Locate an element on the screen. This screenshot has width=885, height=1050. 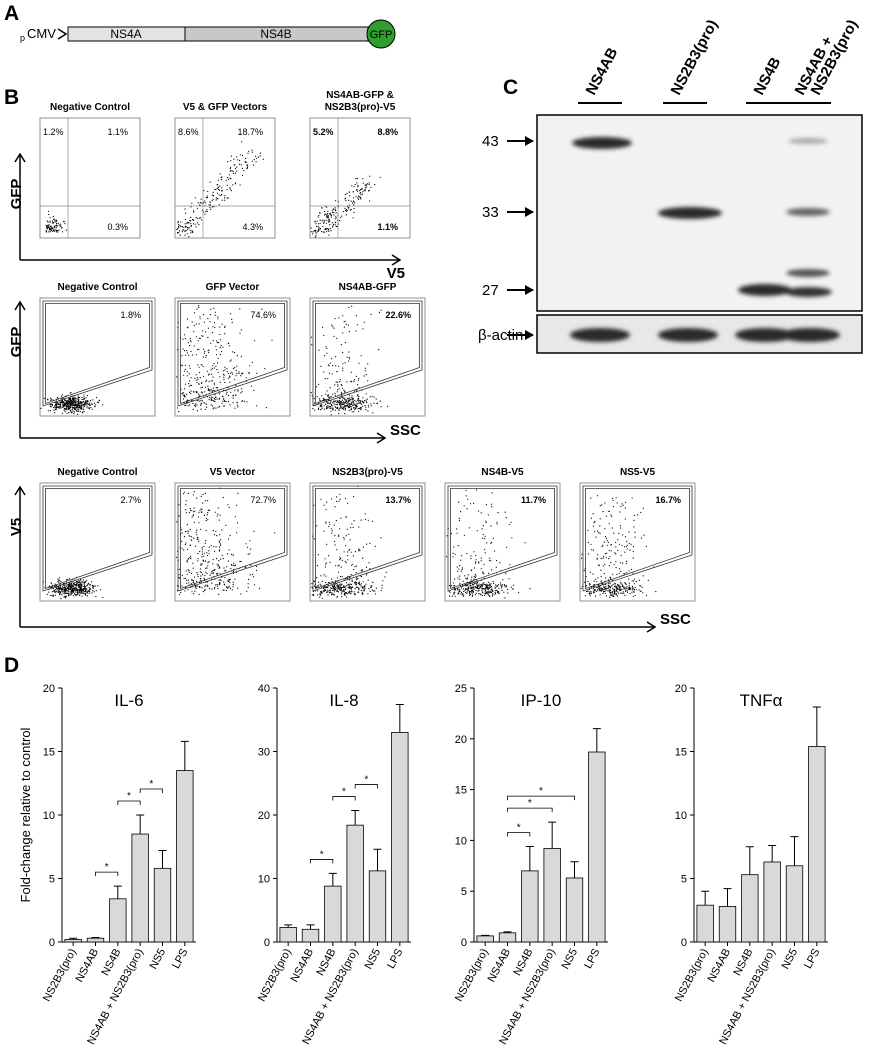
y-tick-label: 5 is located at coordinates (464, 892).